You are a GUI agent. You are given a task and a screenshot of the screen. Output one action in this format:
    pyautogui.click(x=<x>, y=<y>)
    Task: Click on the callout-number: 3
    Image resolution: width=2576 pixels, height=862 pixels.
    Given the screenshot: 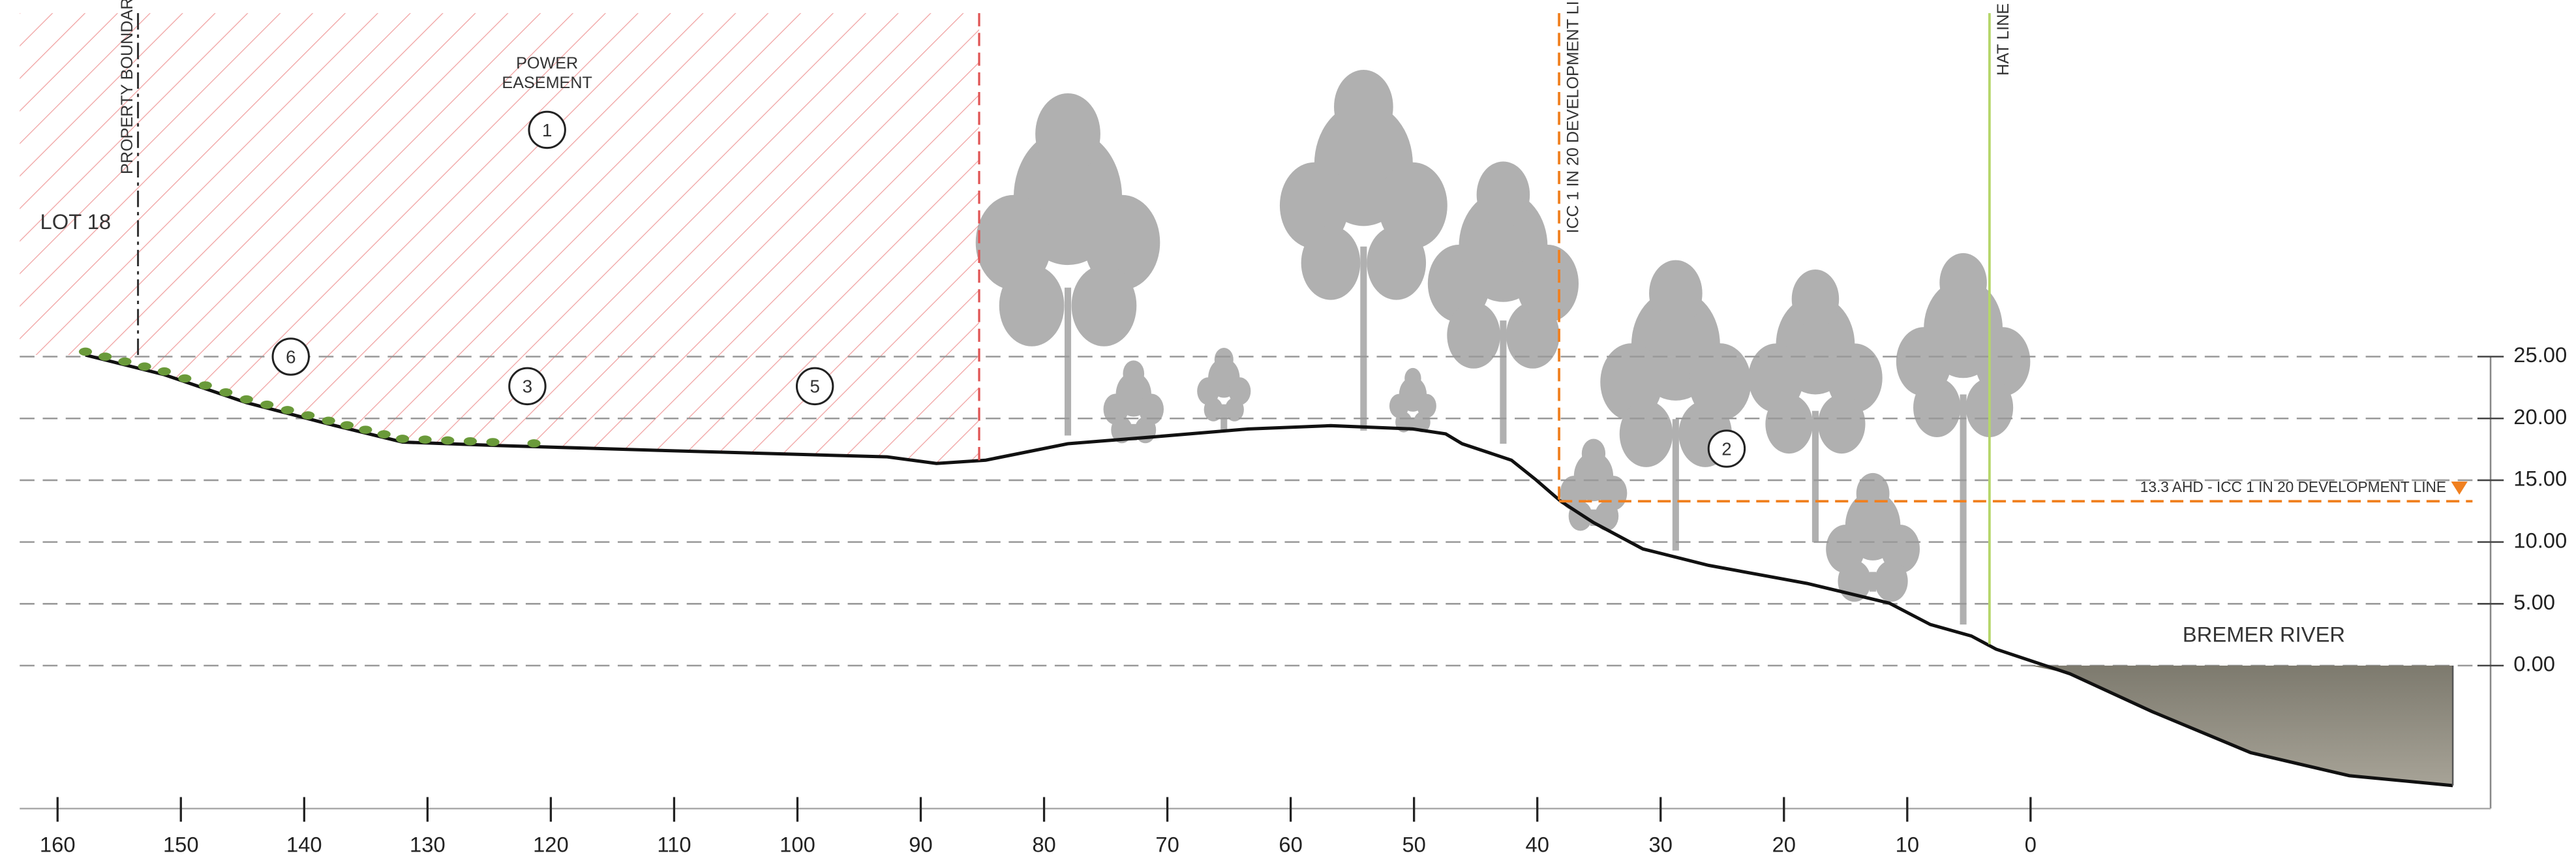 What is the action you would take?
    pyautogui.click(x=528, y=387)
    